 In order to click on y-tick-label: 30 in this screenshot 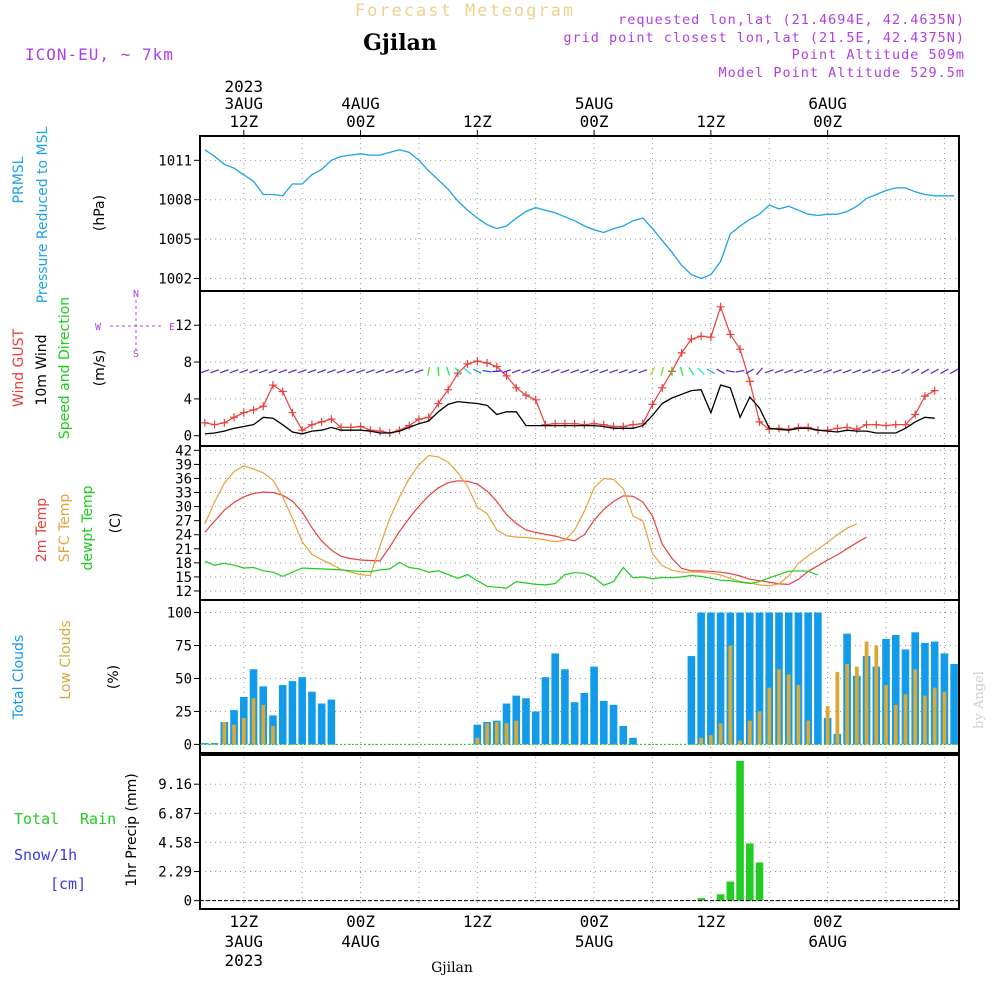, I will do `click(183, 508)`.